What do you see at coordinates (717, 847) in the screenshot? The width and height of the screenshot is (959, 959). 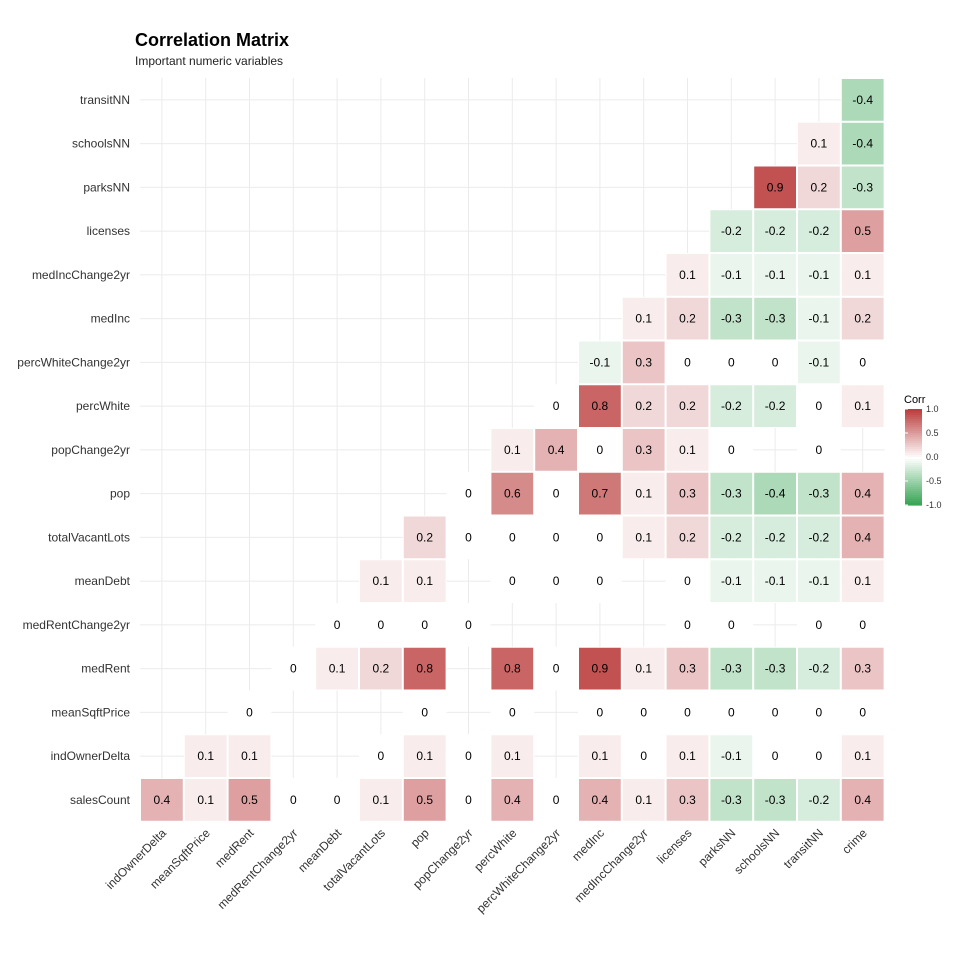 I see `x-axis-tick-label: parksNN` at bounding box center [717, 847].